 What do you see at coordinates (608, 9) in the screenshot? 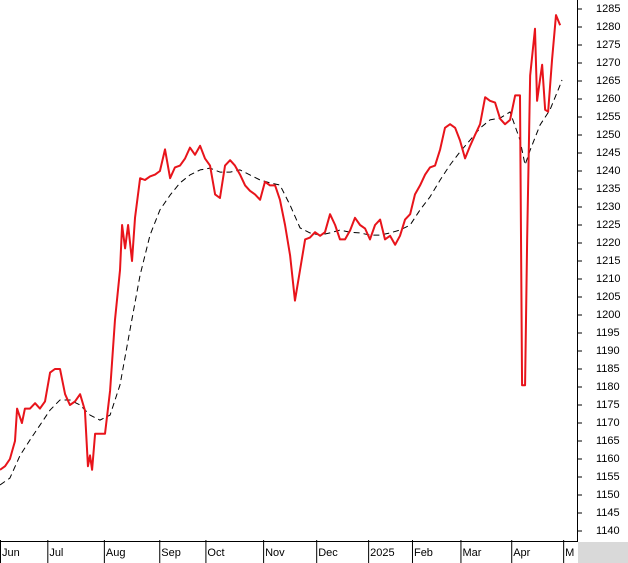
I see `y-tick-label: 1285` at bounding box center [608, 9].